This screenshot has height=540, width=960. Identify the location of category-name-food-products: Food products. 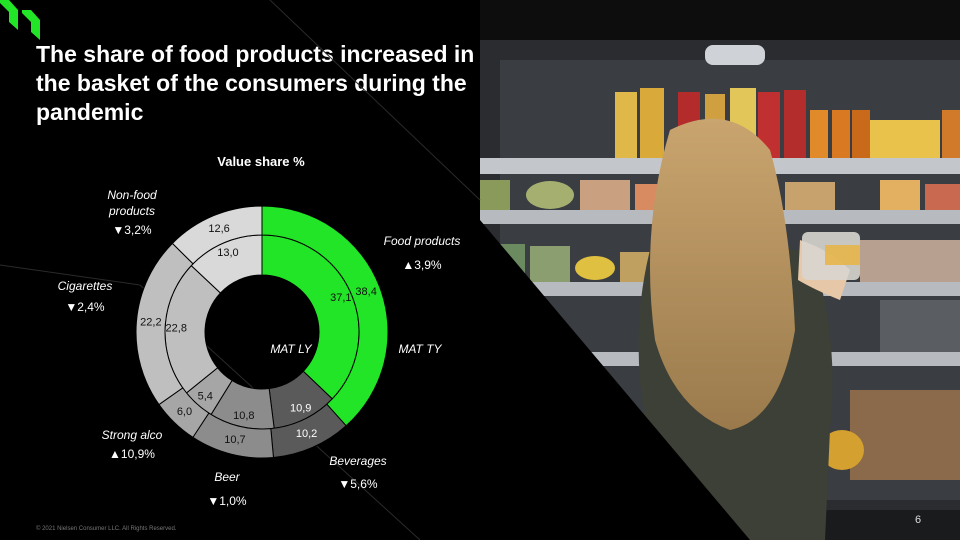
(422, 241).